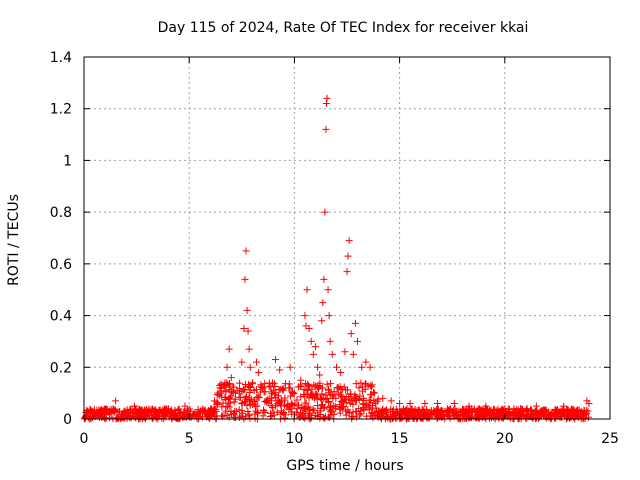 This screenshot has width=640, height=480. Describe the element at coordinates (61, 58) in the screenshot. I see `y-tick-label: 1.4` at that location.